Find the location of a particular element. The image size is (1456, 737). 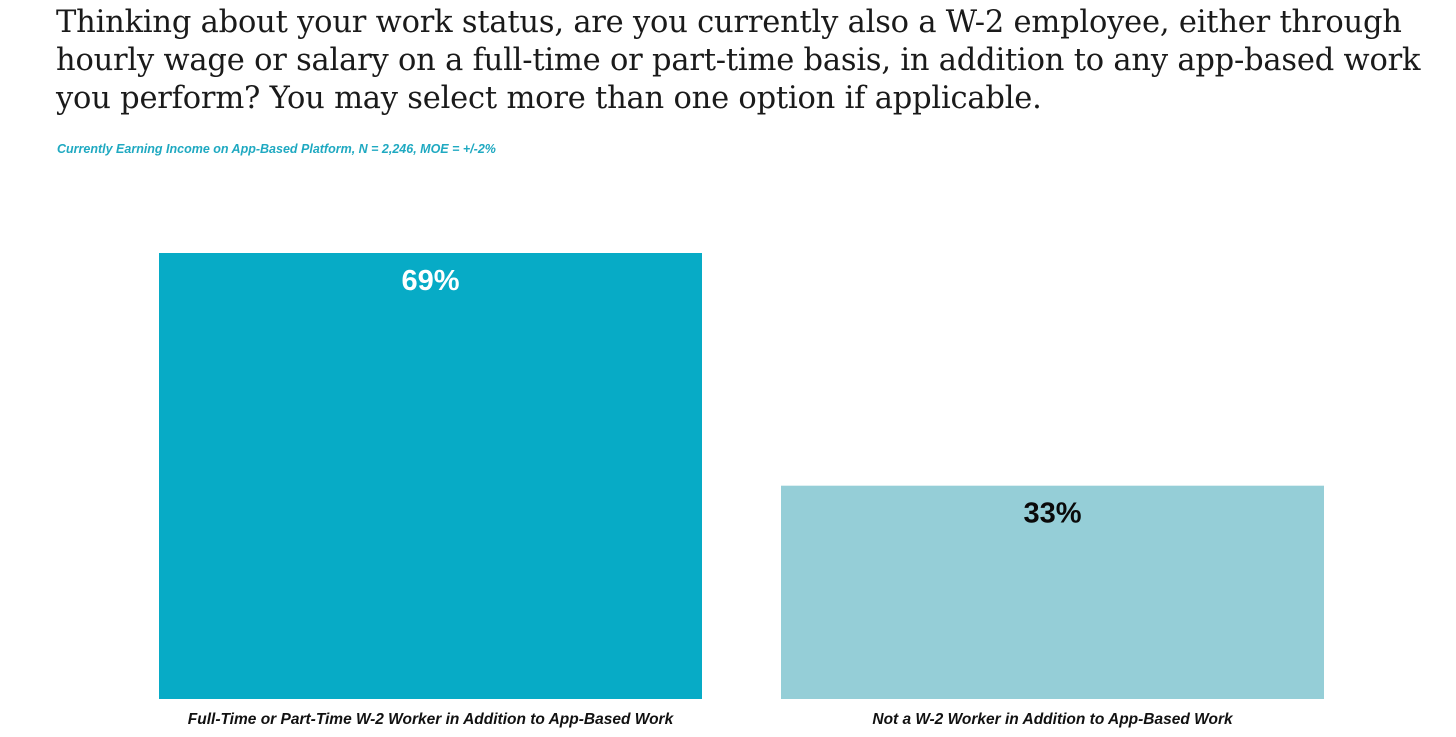

data-label-2: 33% is located at coordinates (1052, 514).